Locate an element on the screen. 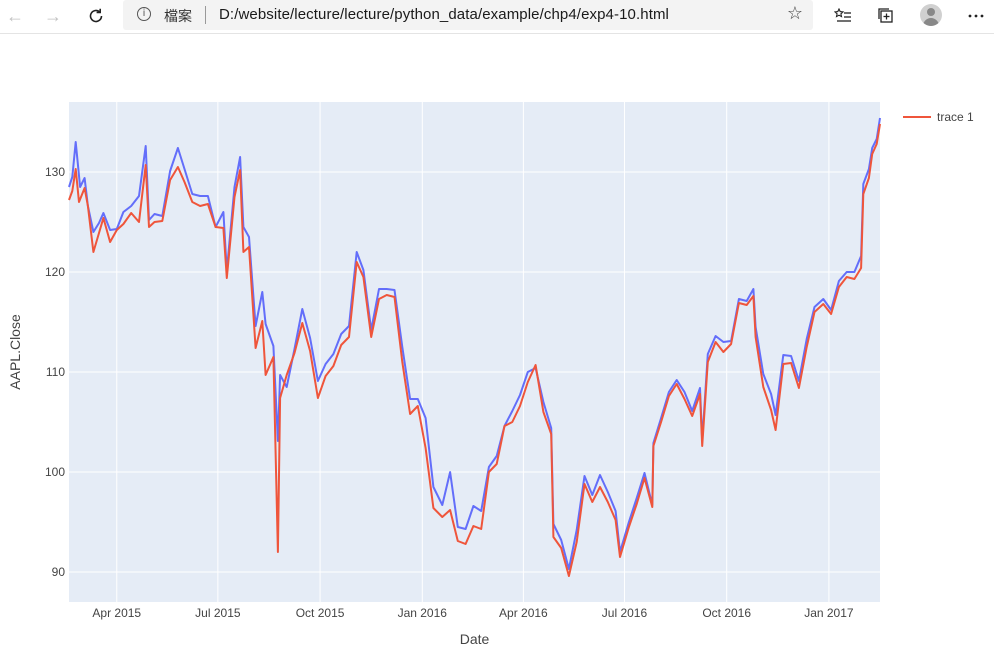 The image size is (994, 656). address-separator is located at coordinates (205, 15).